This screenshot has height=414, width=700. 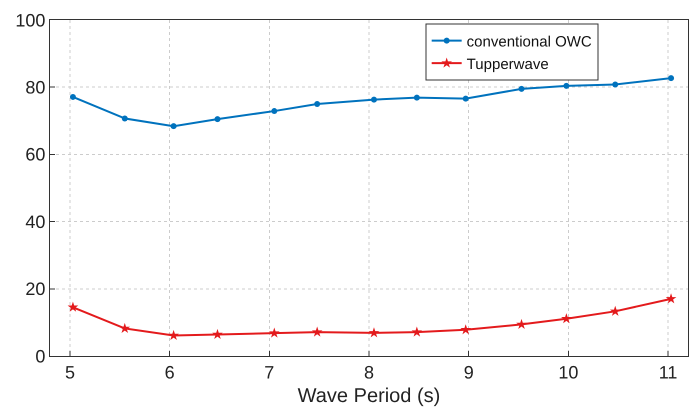 I want to click on y-tick-label: 80, so click(x=35, y=88).